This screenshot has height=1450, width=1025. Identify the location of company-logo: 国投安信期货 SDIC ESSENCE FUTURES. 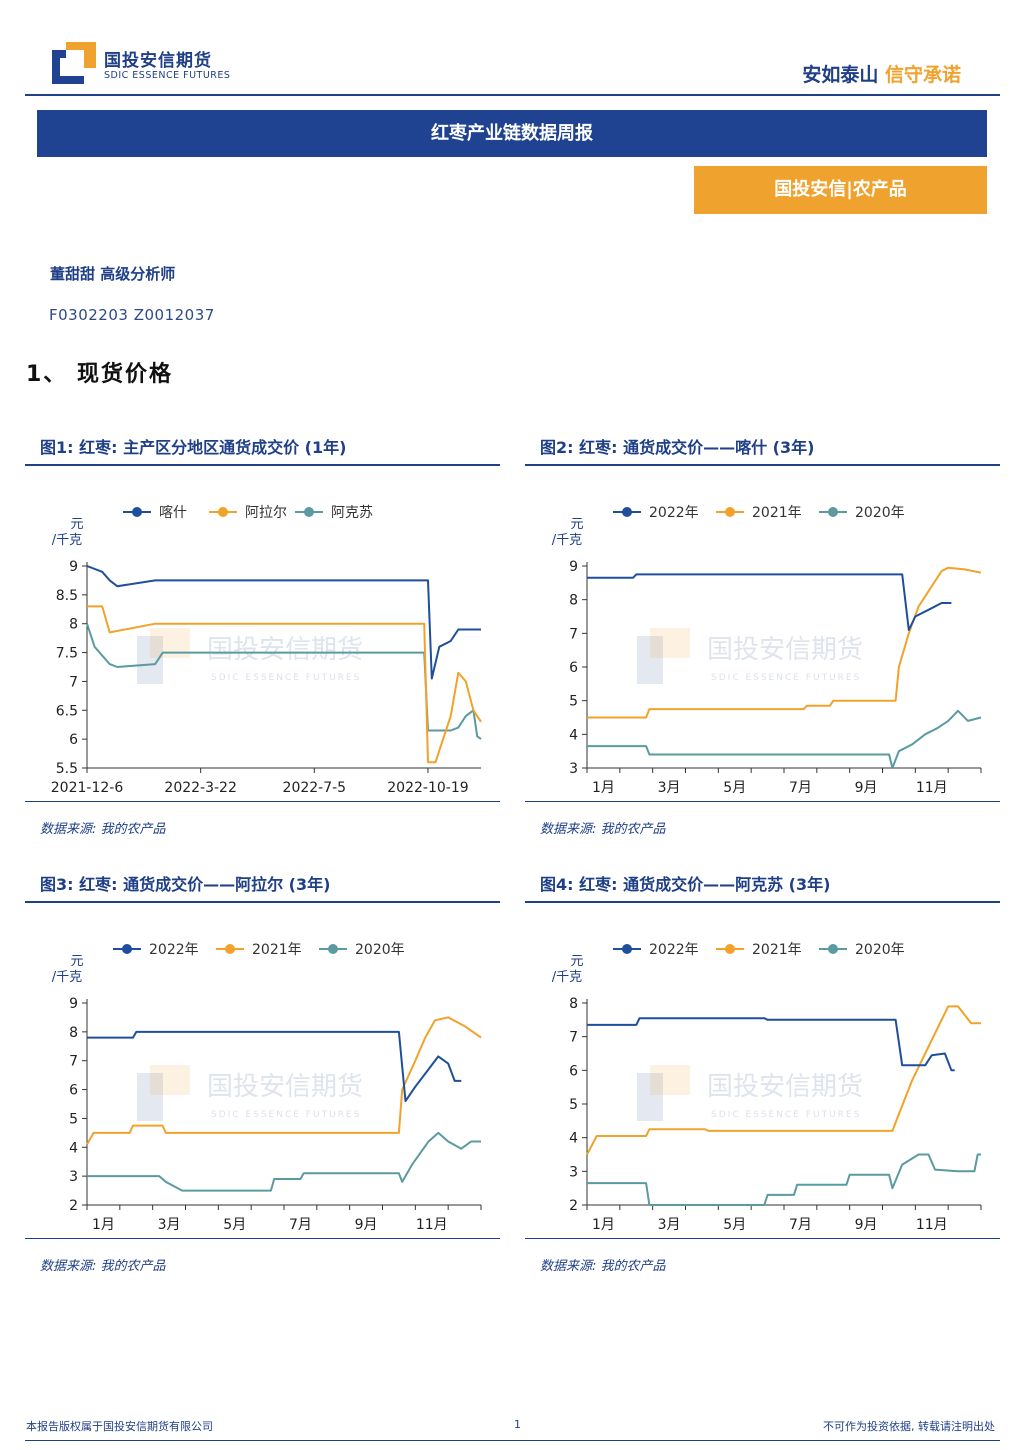
(142, 65).